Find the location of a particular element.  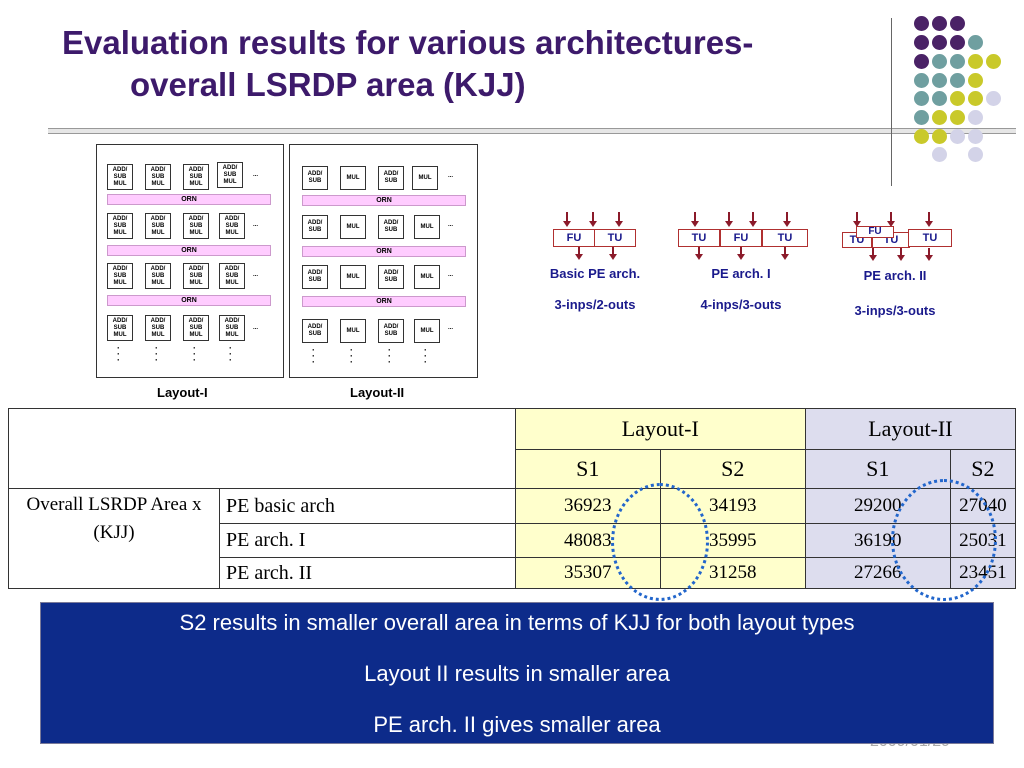

corner-divider is located at coordinates (891, 102).